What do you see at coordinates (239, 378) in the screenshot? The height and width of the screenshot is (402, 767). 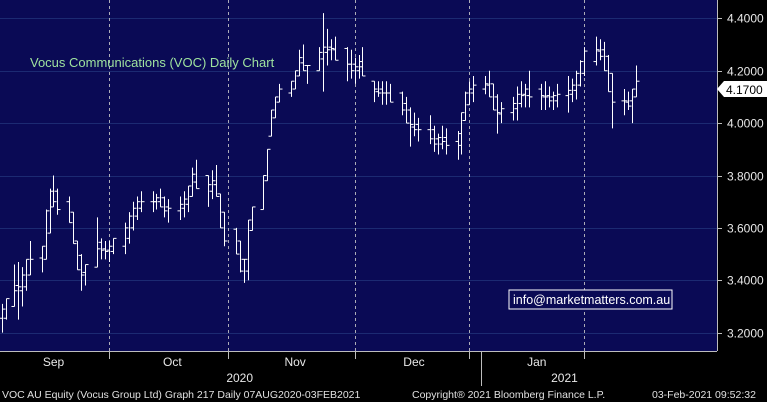 I see `year-label: 2020` at bounding box center [239, 378].